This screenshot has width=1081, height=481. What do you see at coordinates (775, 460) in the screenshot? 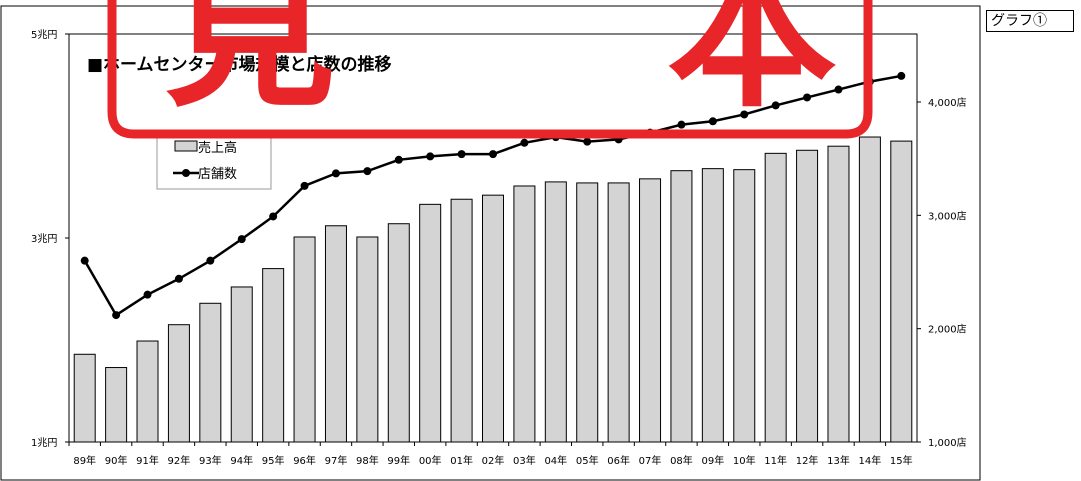
I see `x-tick-label: 11年` at bounding box center [775, 460].